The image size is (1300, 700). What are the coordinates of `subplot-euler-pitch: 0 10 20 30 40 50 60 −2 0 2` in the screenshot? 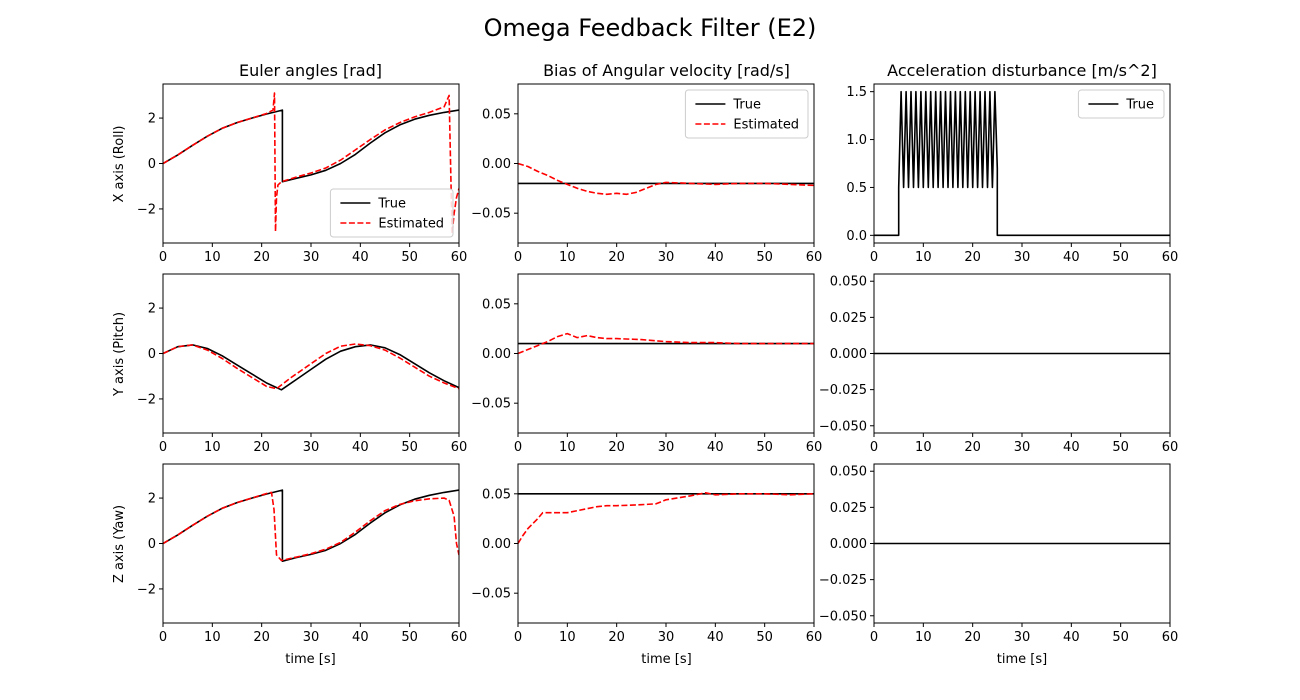 It's located at (302, 364).